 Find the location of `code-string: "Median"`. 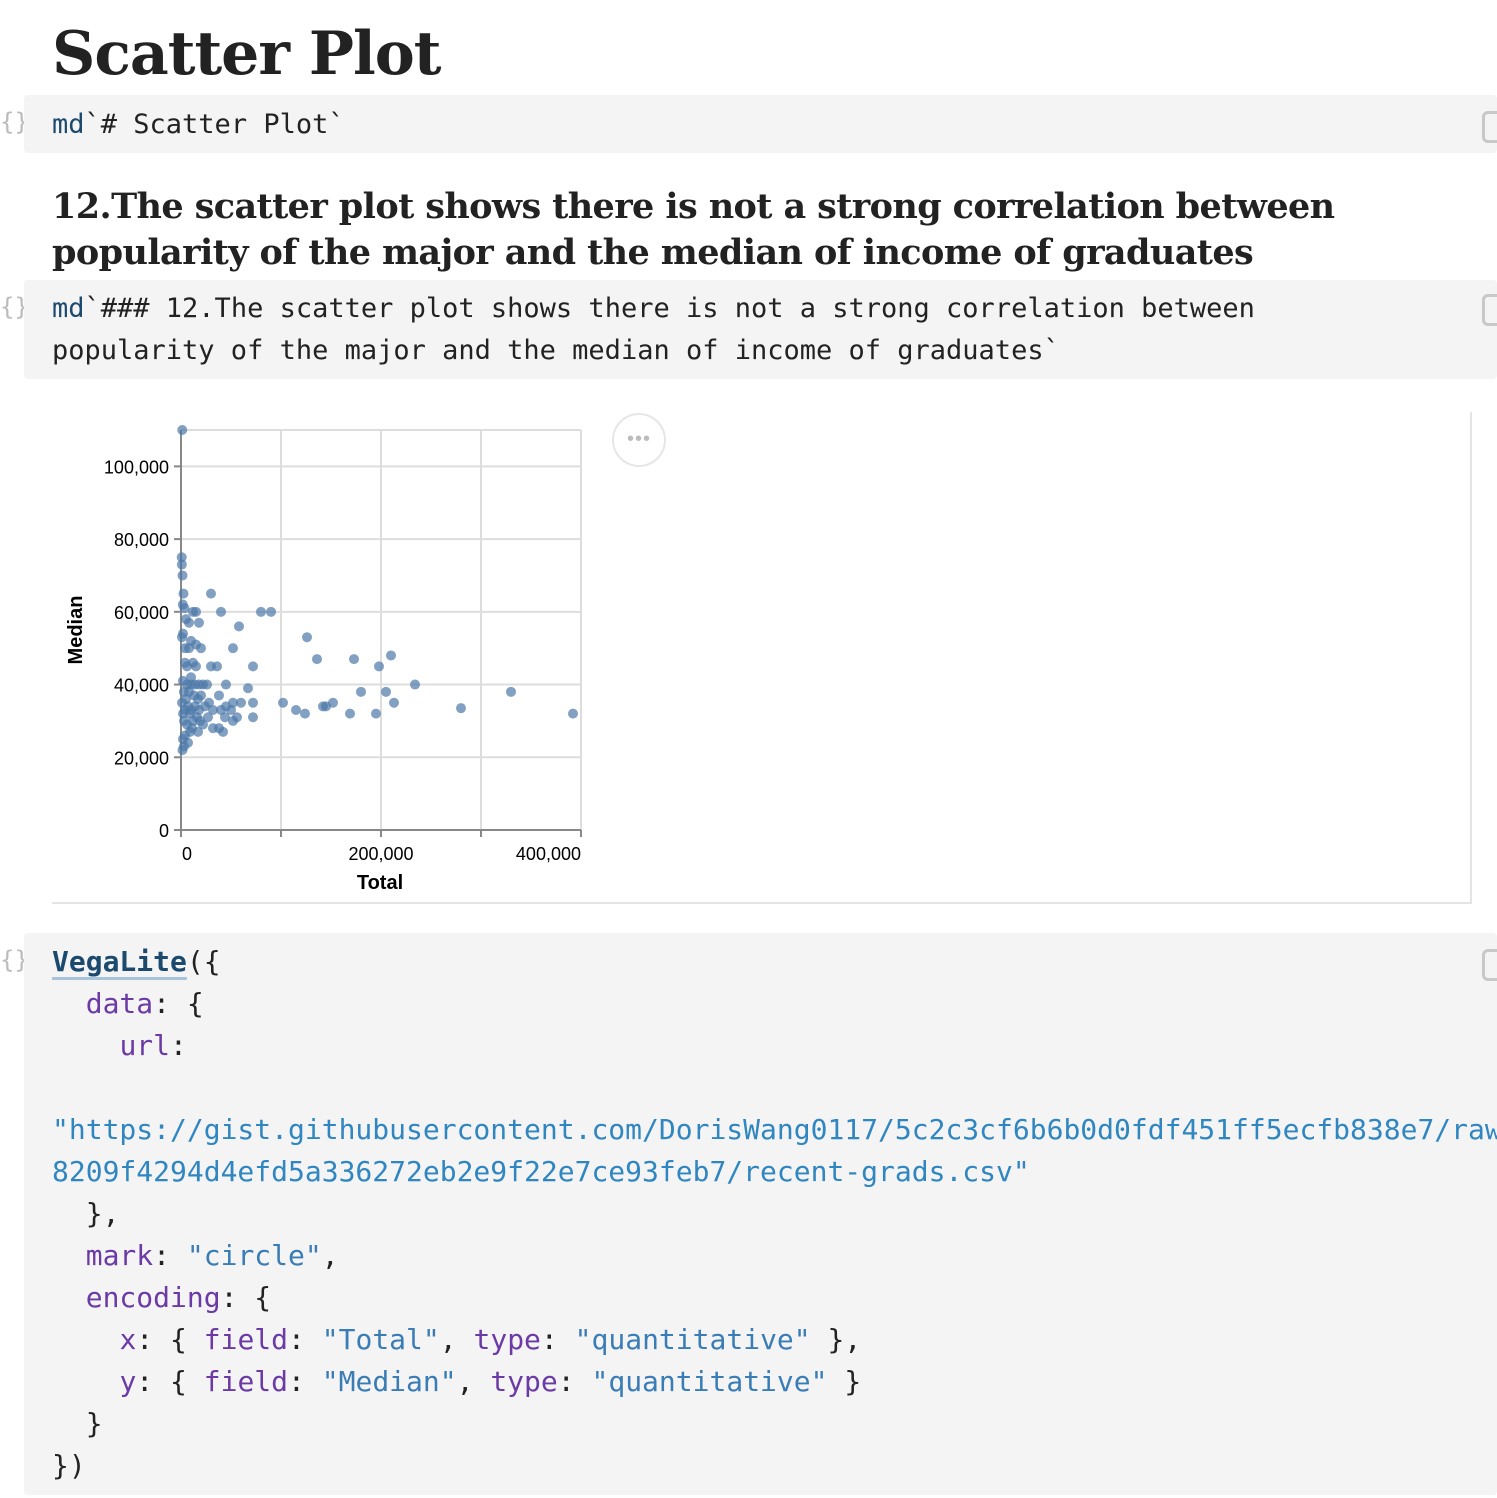

code-string: "Median" is located at coordinates (389, 1381).